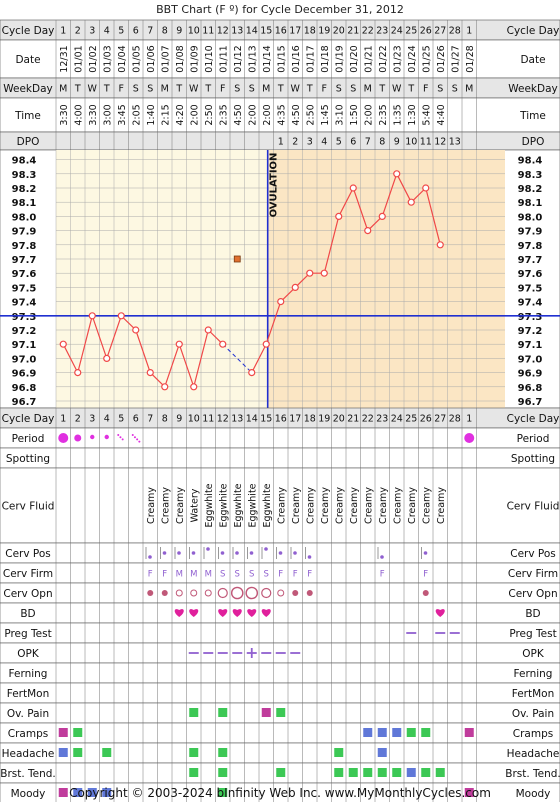 The image size is (560, 802). I want to click on cerv-opn-wide, so click(237, 593).